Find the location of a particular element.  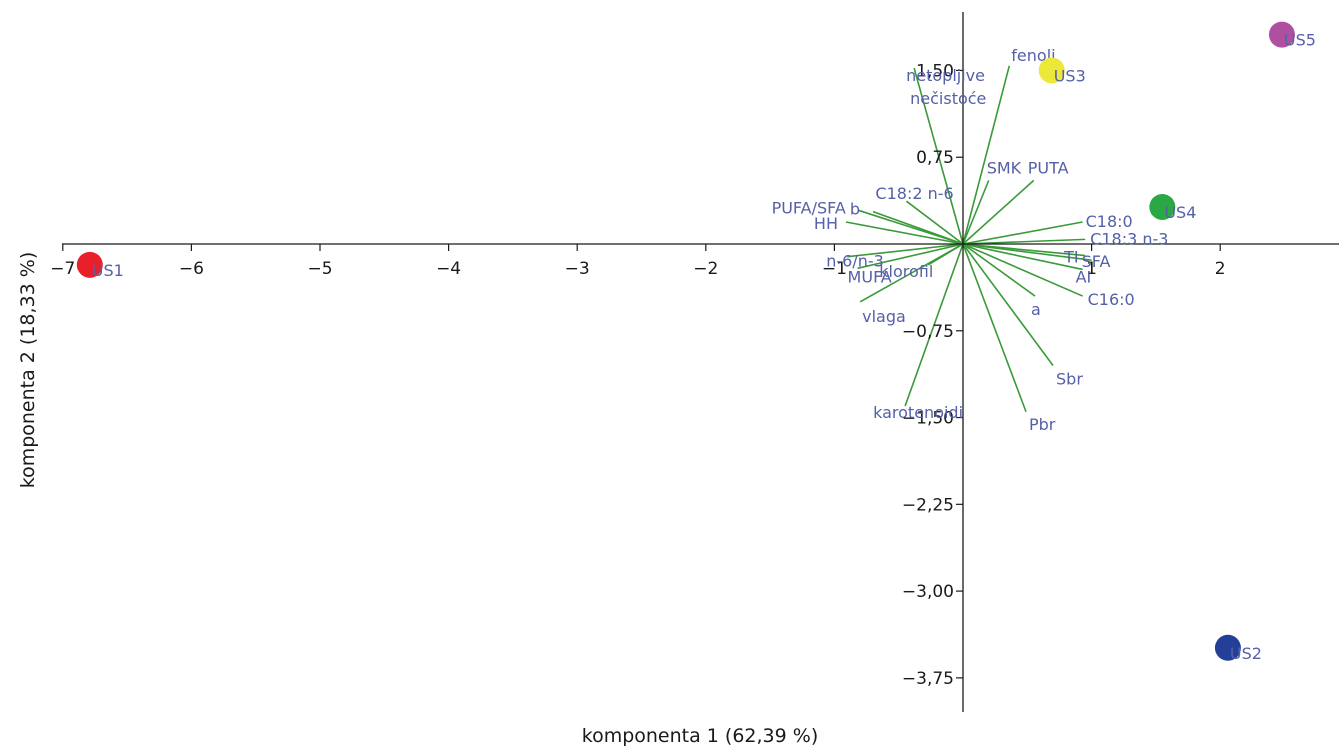

loading-label-smk: SMK is located at coordinates (1004, 167).